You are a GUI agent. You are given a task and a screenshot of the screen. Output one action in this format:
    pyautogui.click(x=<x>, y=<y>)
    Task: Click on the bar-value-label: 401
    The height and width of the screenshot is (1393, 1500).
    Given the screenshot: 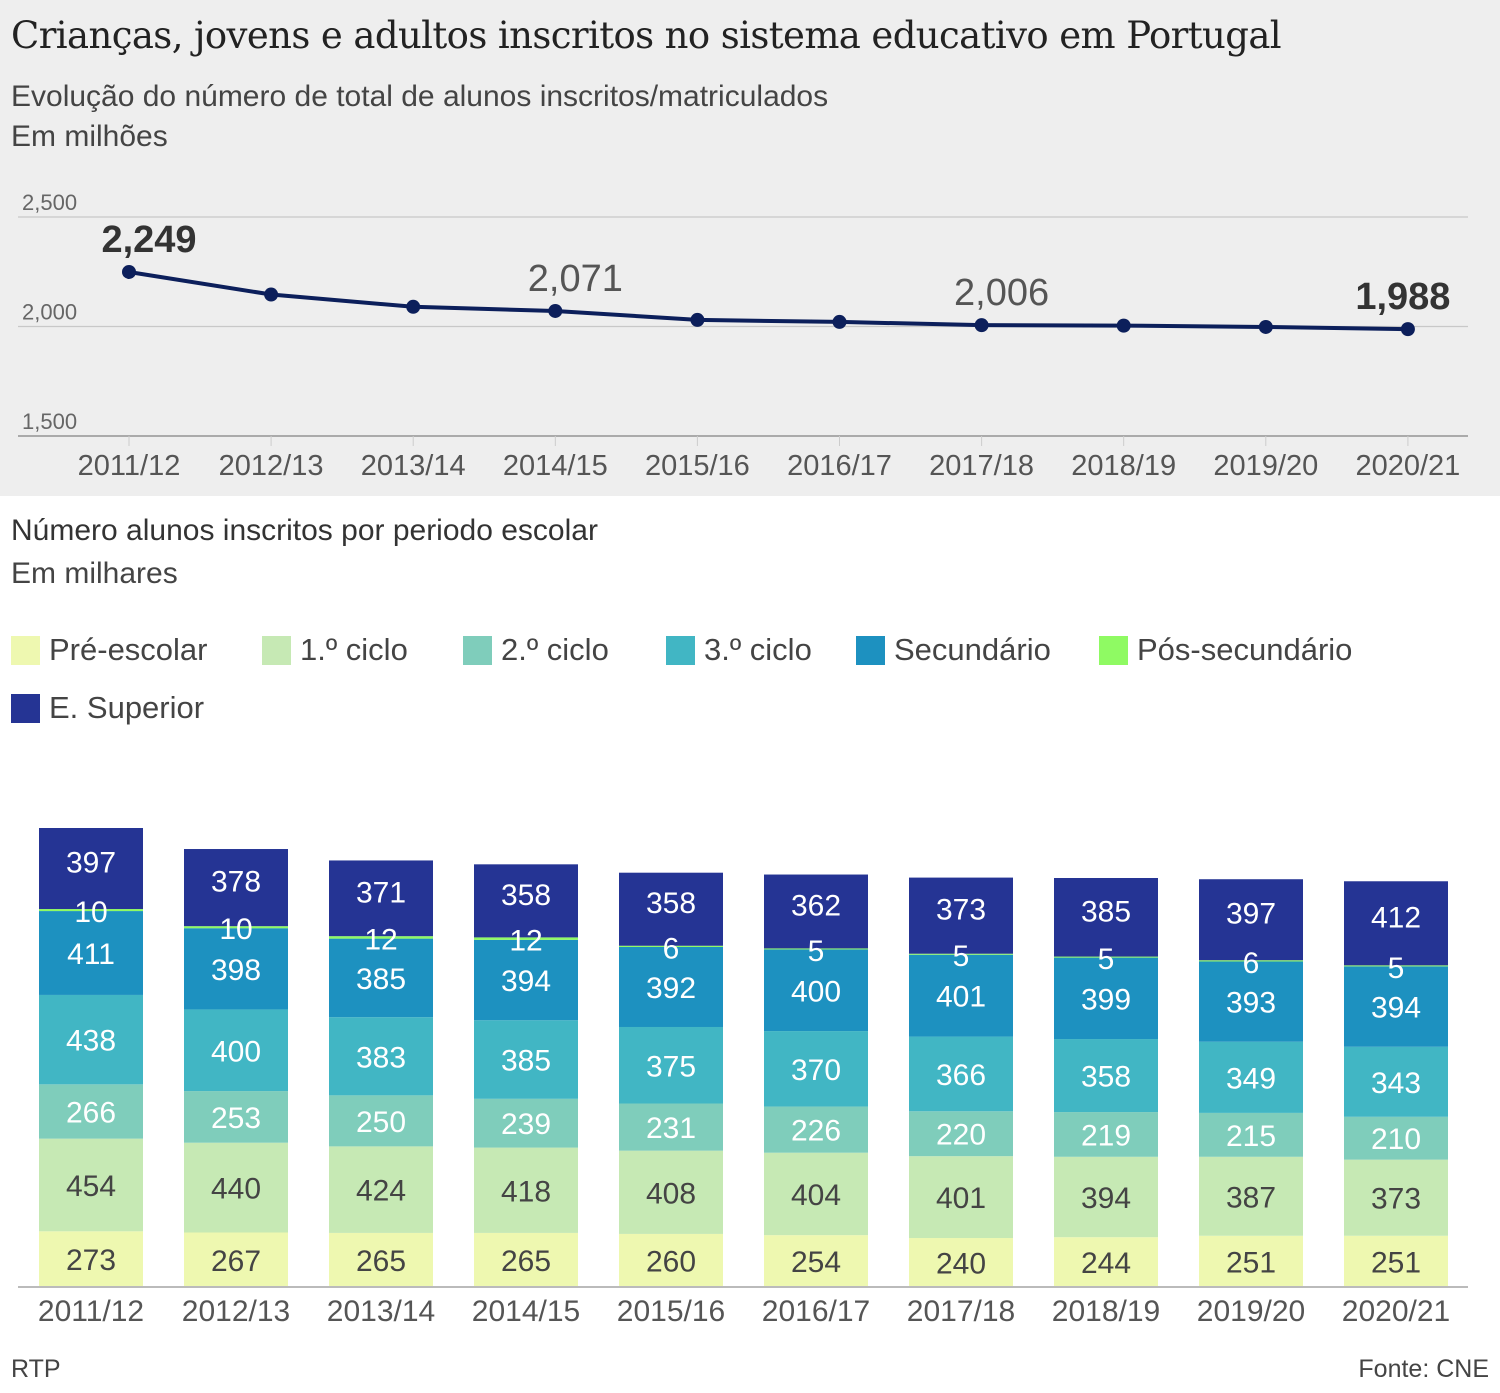 What is the action you would take?
    pyautogui.click(x=961, y=997)
    